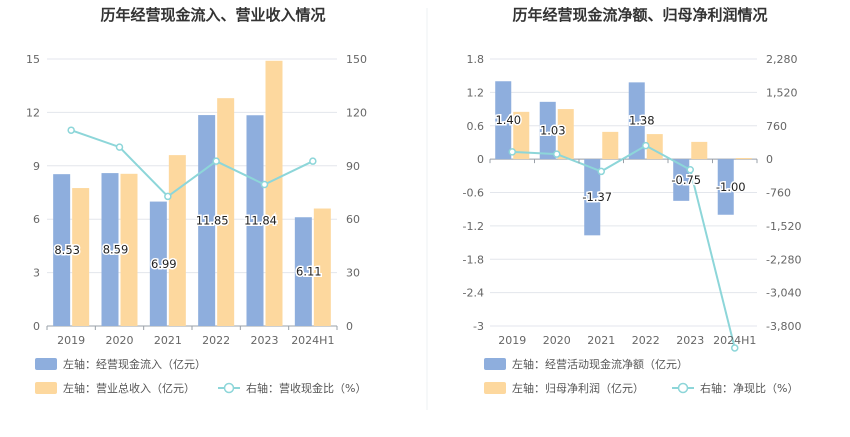  I want to click on legend-label: 左轴：归母净利润（亿元）, so click(578, 388).